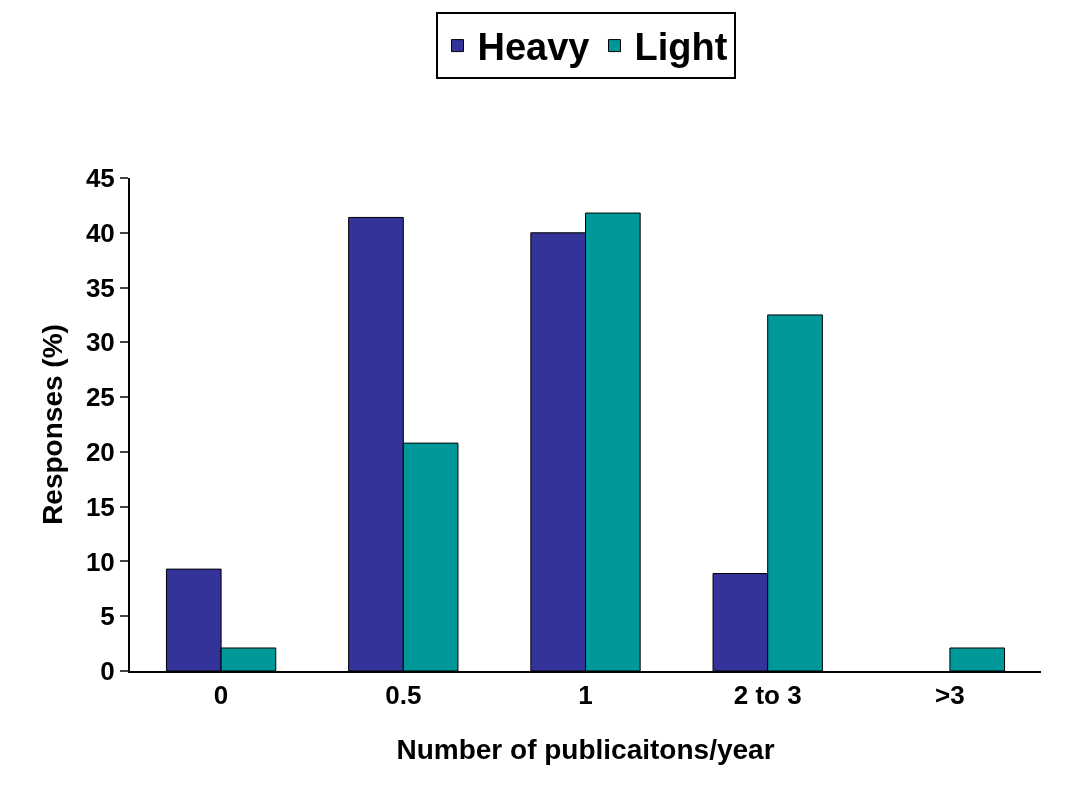 Image resolution: width=1071 pixels, height=791 pixels. I want to click on x-tick-label: 0, so click(221, 695).